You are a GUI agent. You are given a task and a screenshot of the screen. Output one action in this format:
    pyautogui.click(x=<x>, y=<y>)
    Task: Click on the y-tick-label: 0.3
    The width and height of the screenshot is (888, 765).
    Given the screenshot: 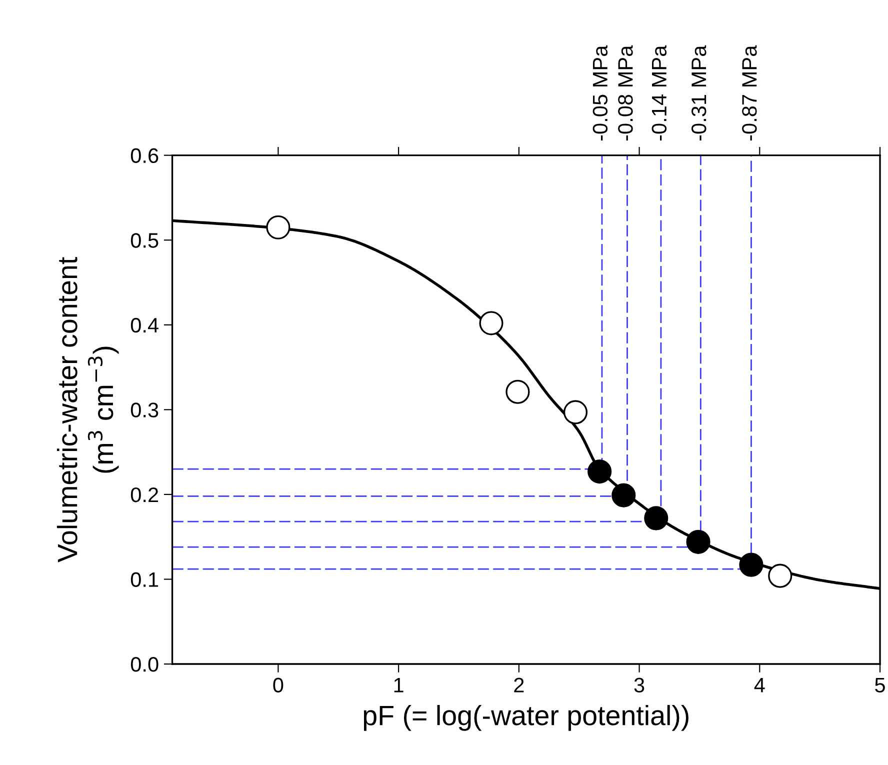 What is the action you would take?
    pyautogui.click(x=144, y=410)
    